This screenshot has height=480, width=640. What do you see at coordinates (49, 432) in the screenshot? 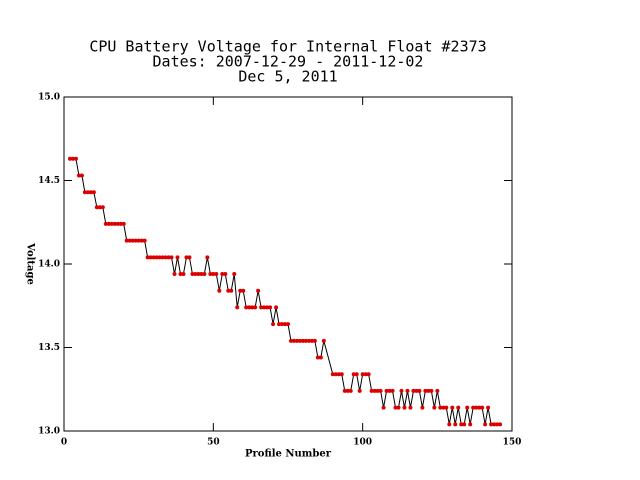
I see `y-tick-label: 13.0` at bounding box center [49, 432].